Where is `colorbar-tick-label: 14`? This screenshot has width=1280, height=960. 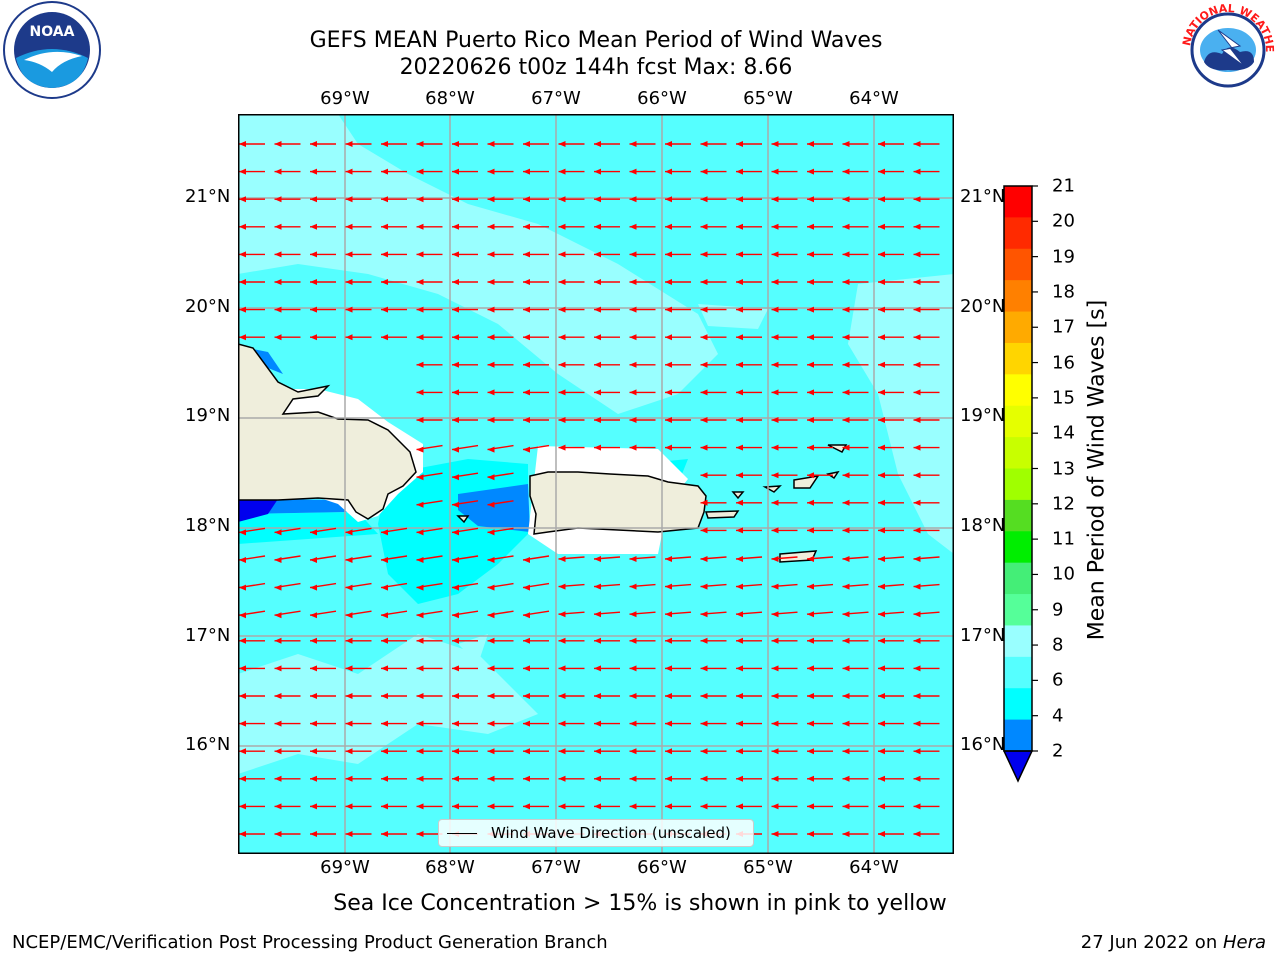
colorbar-tick-label: 14 is located at coordinates (1063, 433).